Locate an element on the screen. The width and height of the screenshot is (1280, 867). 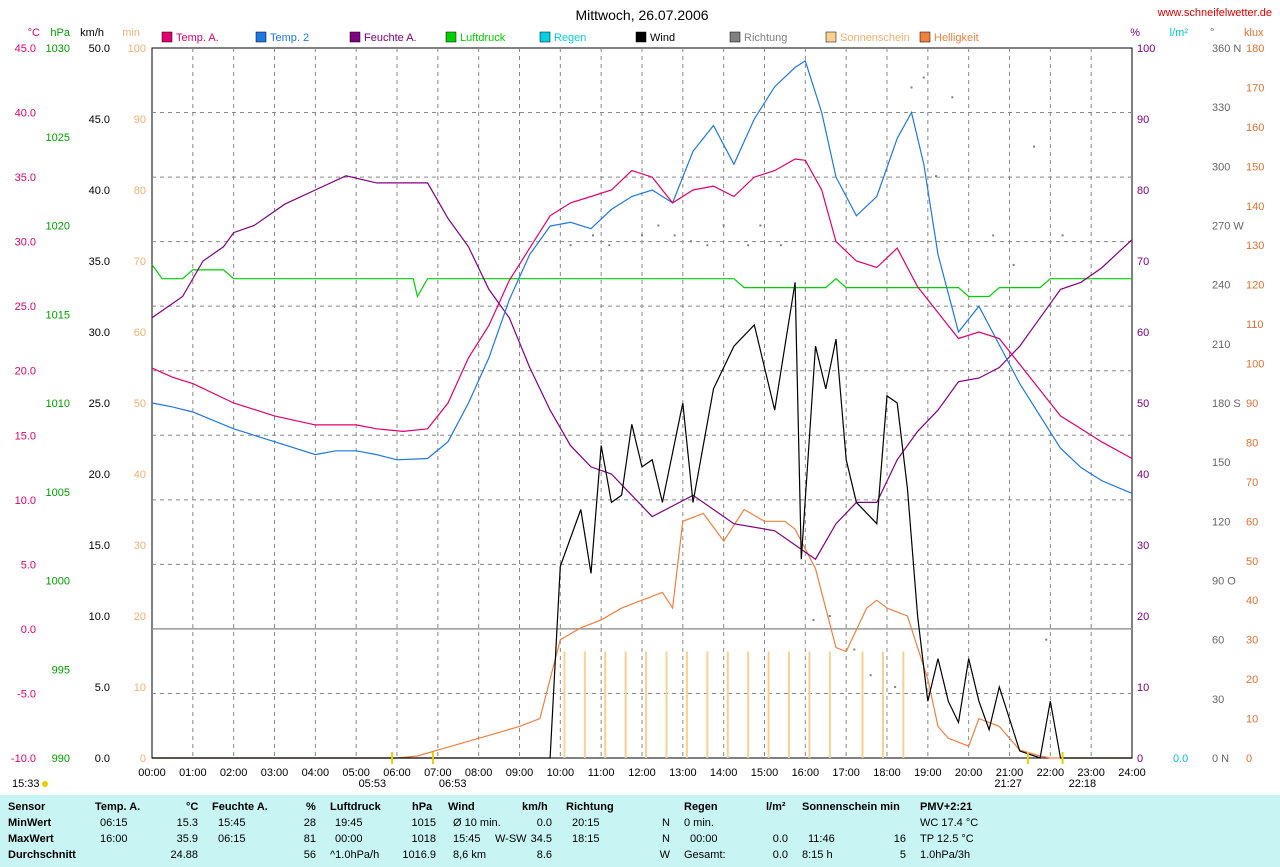
luftdruck-min-time: 19:45 is located at coordinates (349, 823).